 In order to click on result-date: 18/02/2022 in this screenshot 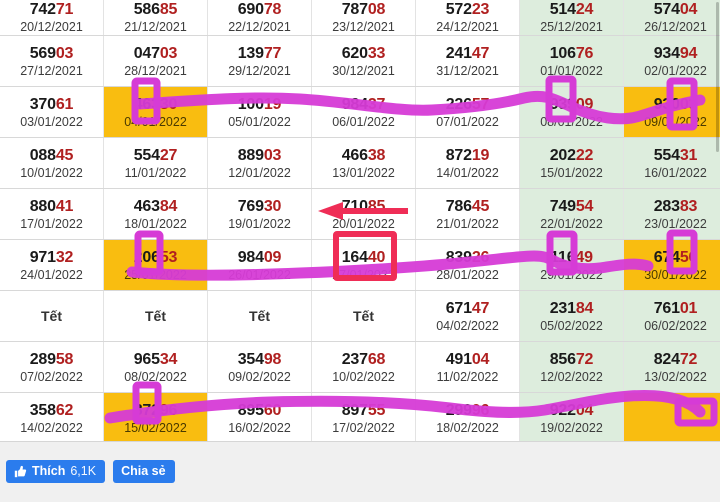, I will do `click(467, 428)`.